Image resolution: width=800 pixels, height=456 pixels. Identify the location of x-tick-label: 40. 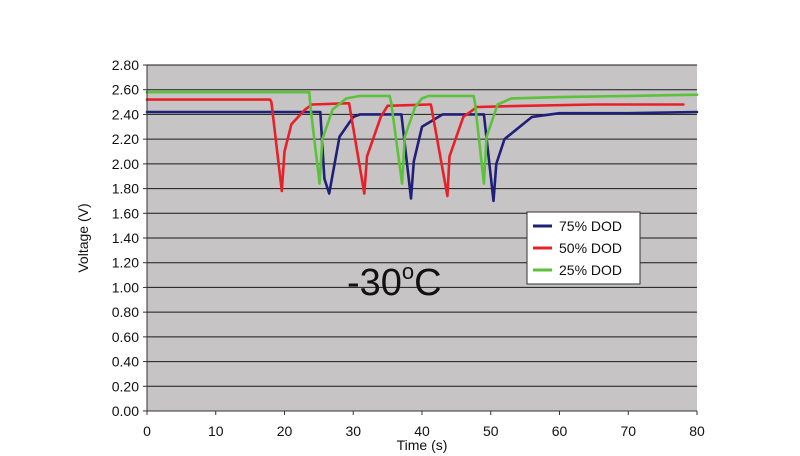
(422, 431).